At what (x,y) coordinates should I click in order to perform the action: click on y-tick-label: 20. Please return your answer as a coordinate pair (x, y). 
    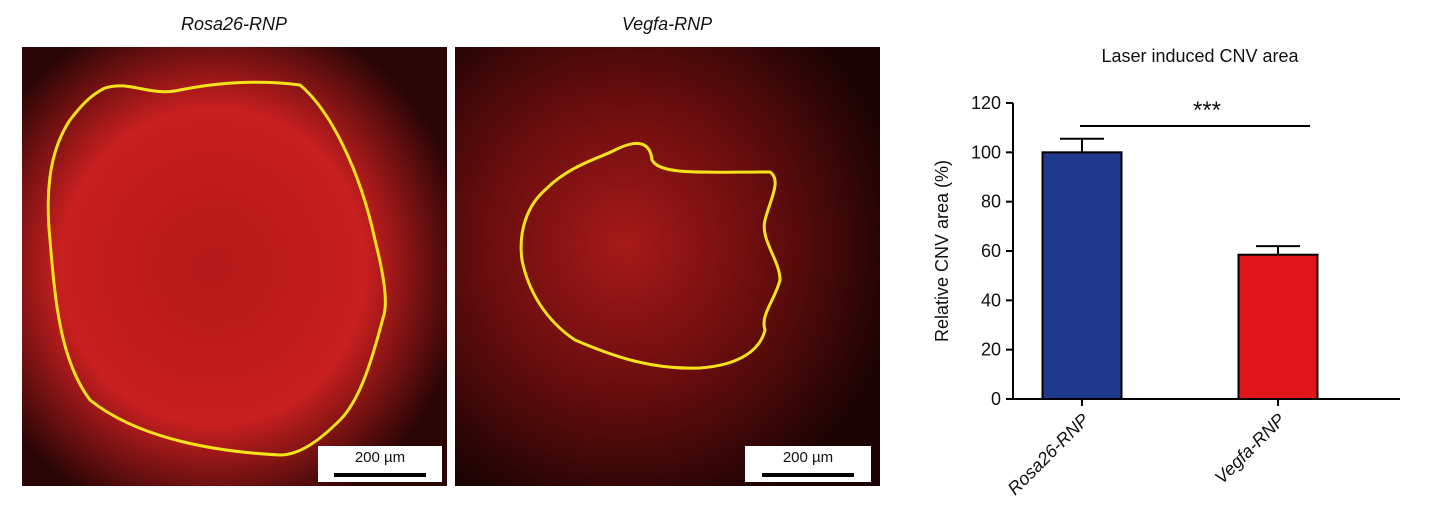
    Looking at the image, I should click on (991, 350).